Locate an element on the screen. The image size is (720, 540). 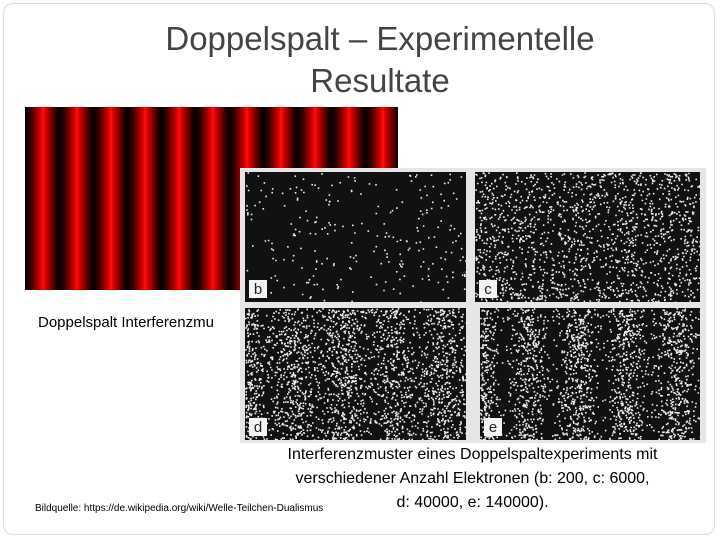
title-line: Resultate is located at coordinates (380, 80).